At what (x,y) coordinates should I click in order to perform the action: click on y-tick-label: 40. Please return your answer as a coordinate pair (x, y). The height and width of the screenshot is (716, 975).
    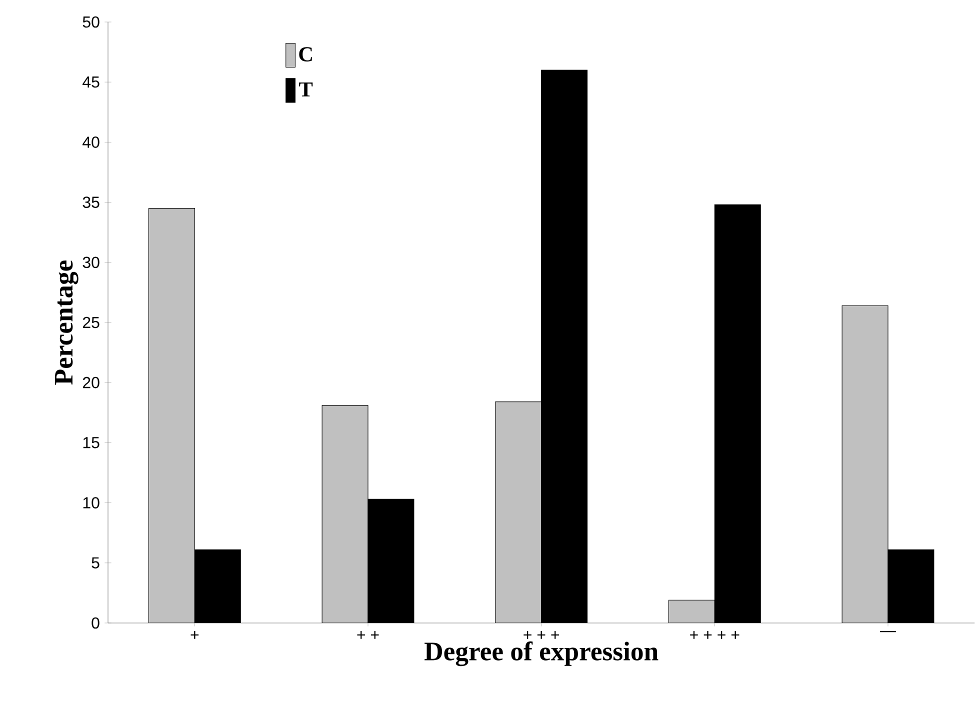
    Looking at the image, I should click on (91, 142).